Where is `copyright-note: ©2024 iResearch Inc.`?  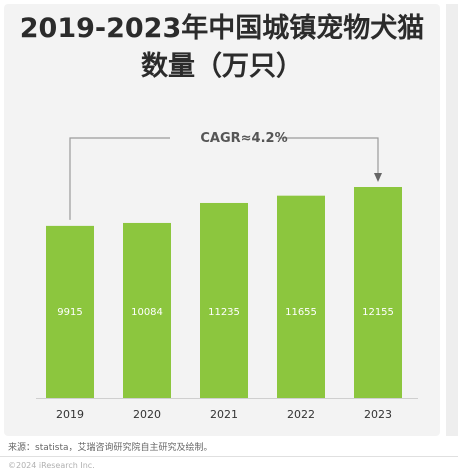
copyright-note: ©2024 iResearch Inc. is located at coordinates (51, 465).